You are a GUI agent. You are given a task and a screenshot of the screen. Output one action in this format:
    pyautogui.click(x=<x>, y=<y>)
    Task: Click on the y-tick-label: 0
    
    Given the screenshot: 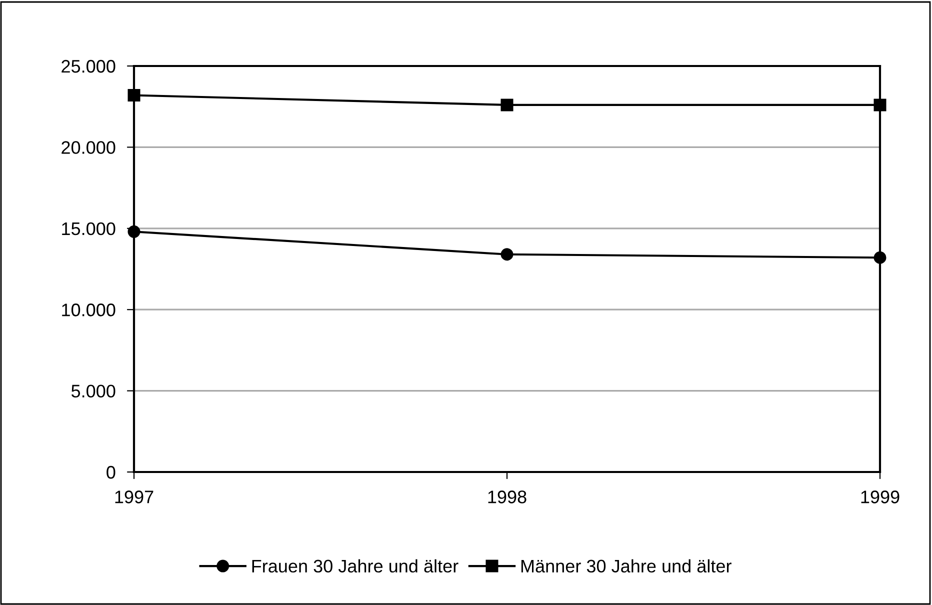 What is the action you would take?
    pyautogui.click(x=111, y=472)
    